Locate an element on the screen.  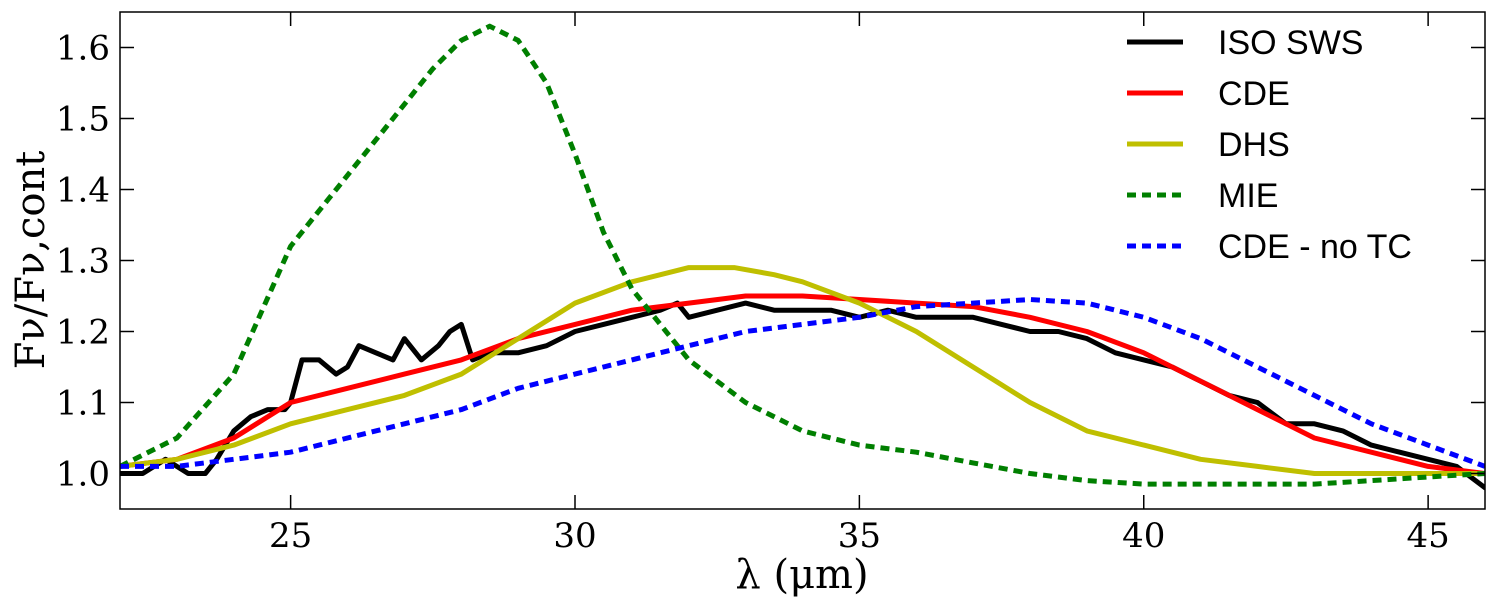
y-tick-label: 1.3 is located at coordinates (83, 262).